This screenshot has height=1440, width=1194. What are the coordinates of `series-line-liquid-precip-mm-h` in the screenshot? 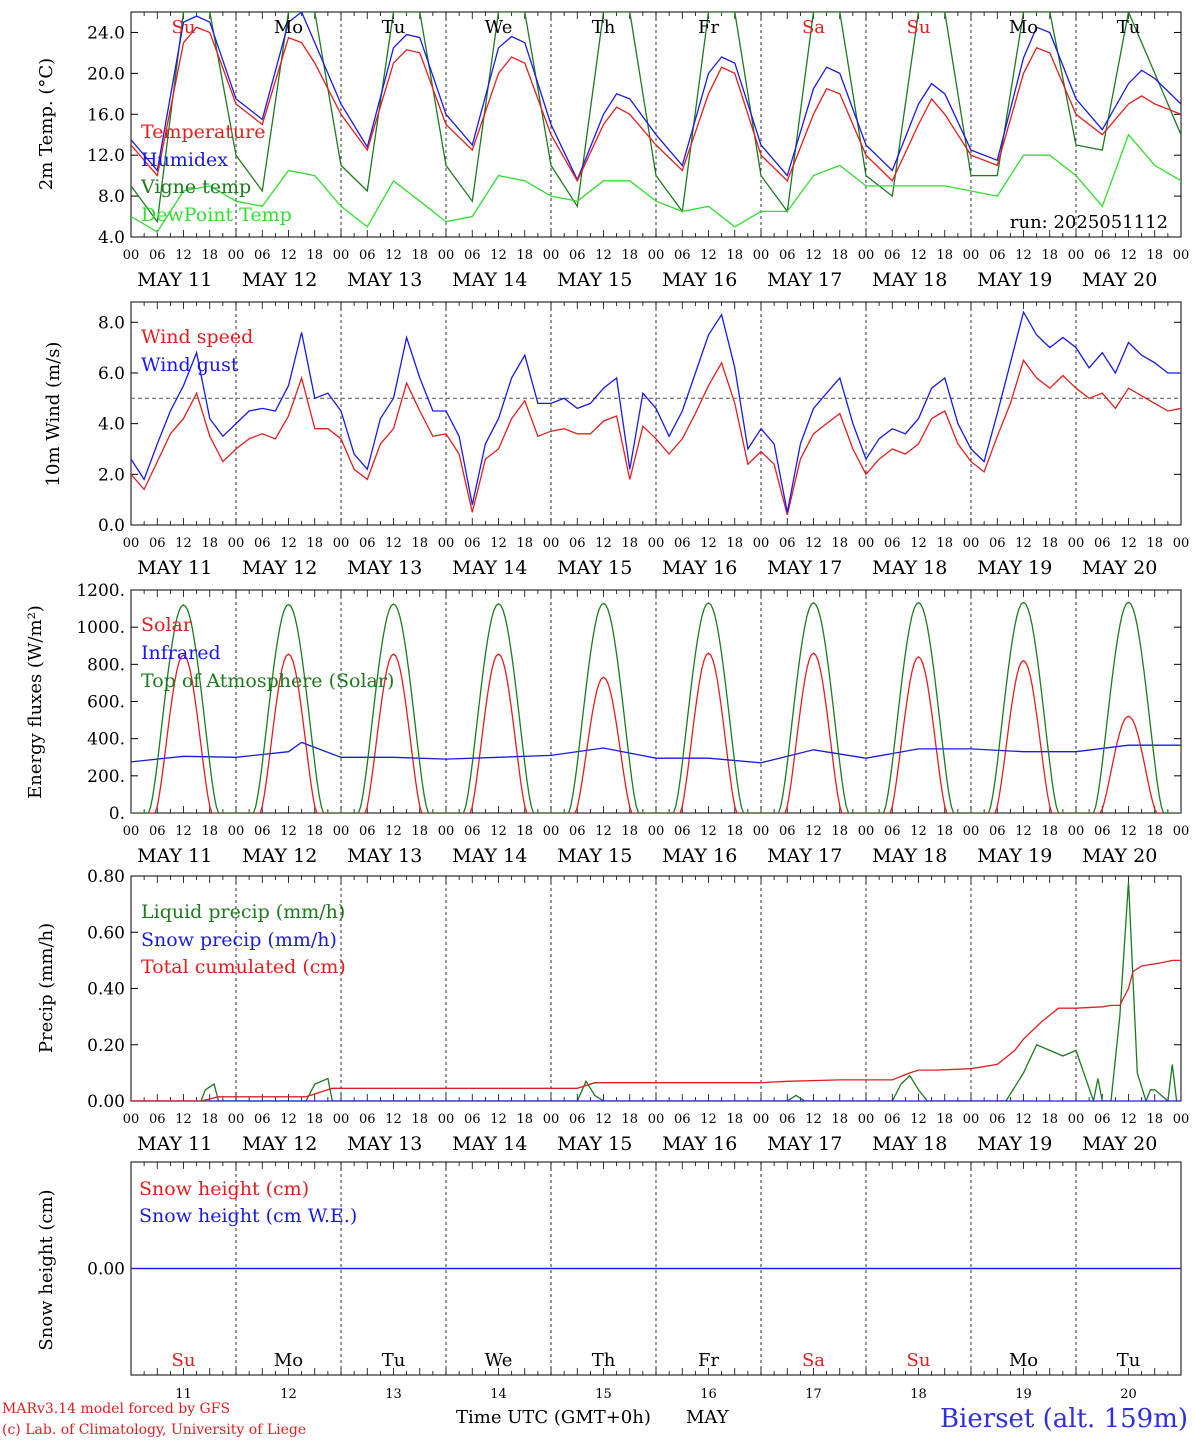 It's located at (656, 991).